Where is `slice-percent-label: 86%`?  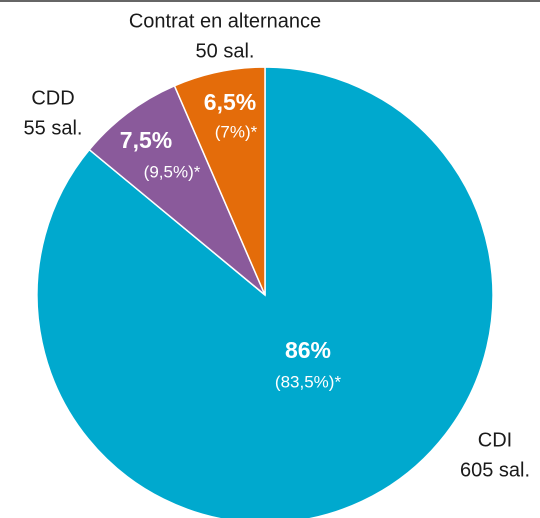
slice-percent-label: 86% is located at coordinates (308, 350).